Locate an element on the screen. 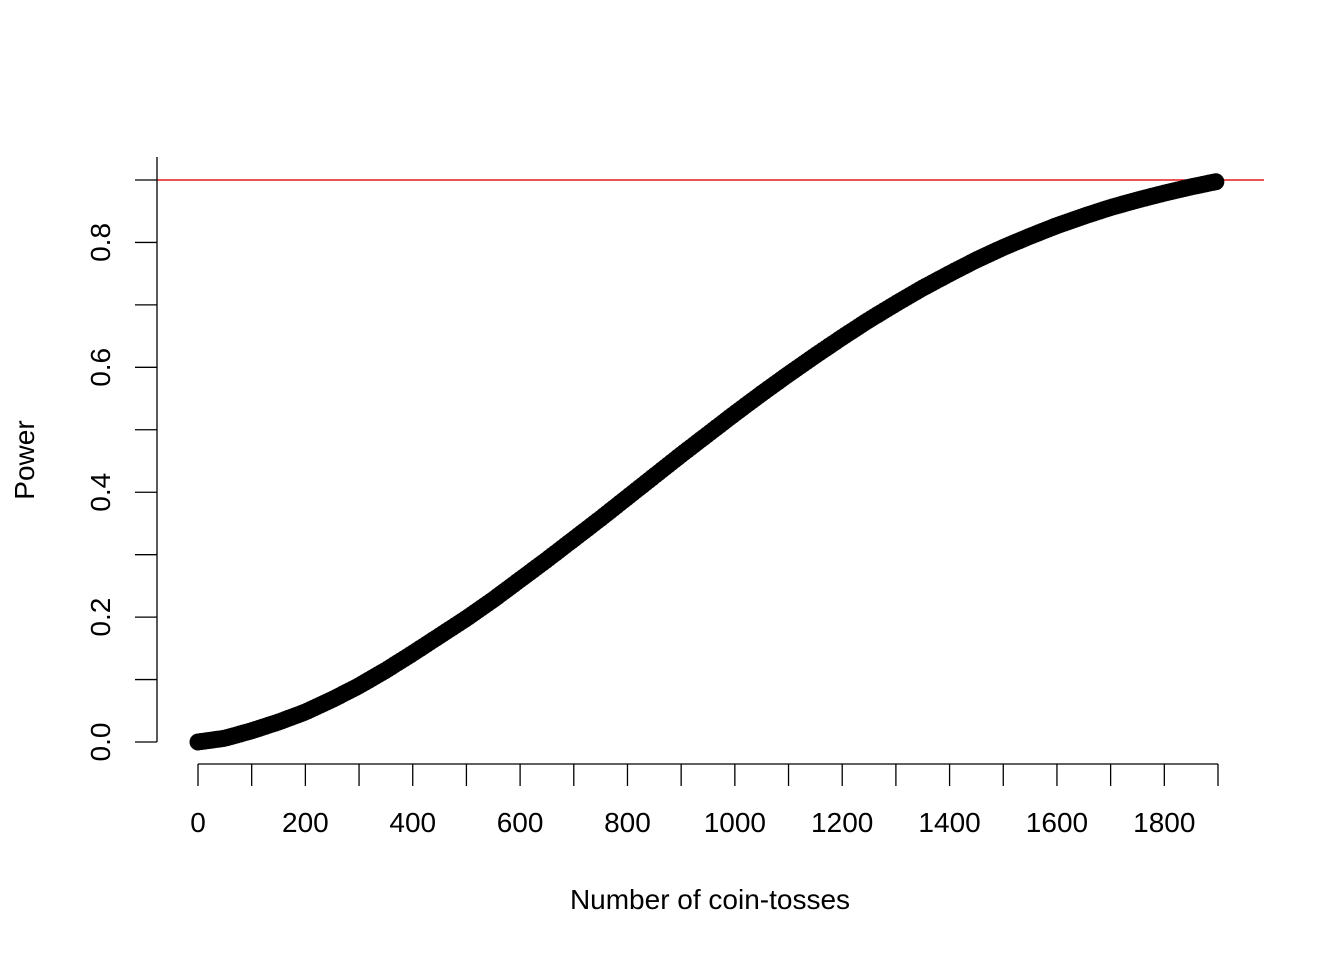 The width and height of the screenshot is (1344, 960). x-tick-label: 600 is located at coordinates (520, 822).